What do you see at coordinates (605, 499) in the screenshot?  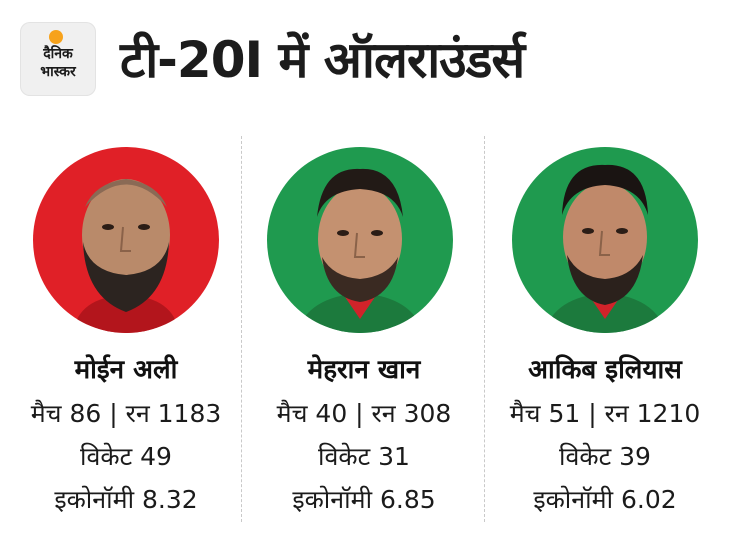 I see `player-economy: इकोनॉमी 6.02` at bounding box center [605, 499].